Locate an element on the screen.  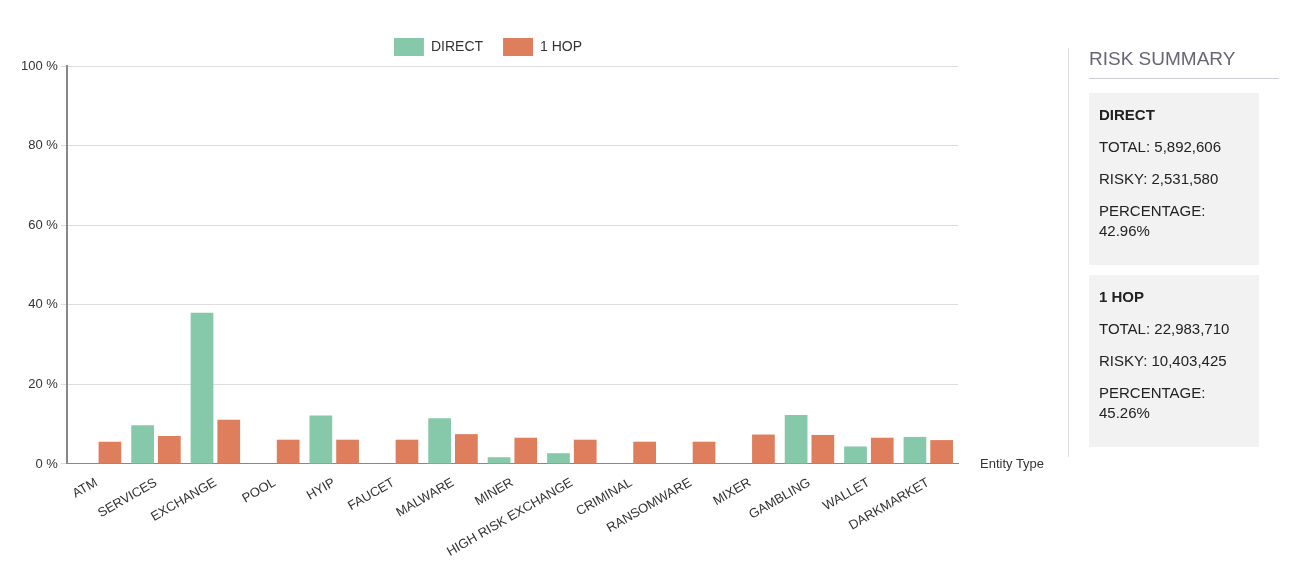
text: DIRECT is located at coordinates (1127, 115).